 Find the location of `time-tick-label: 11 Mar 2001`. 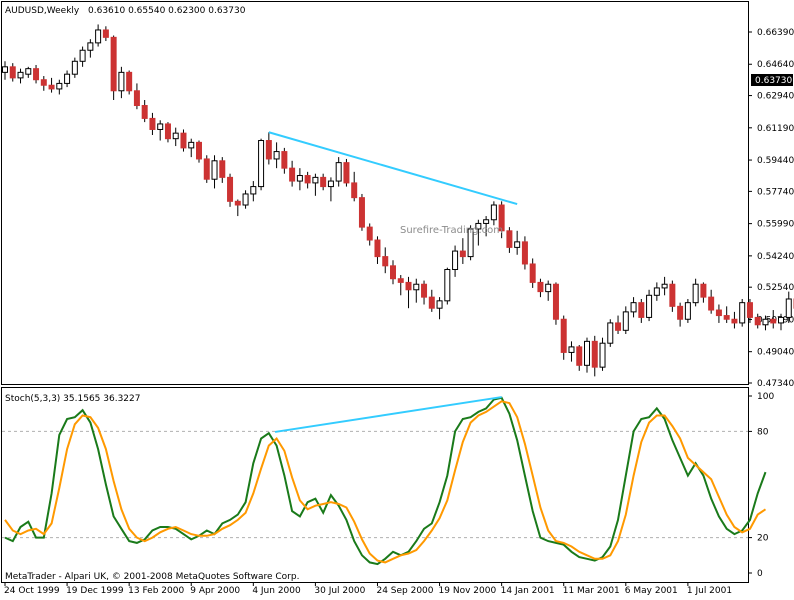

time-tick-label: 11 Mar 2001 is located at coordinates (591, 591).